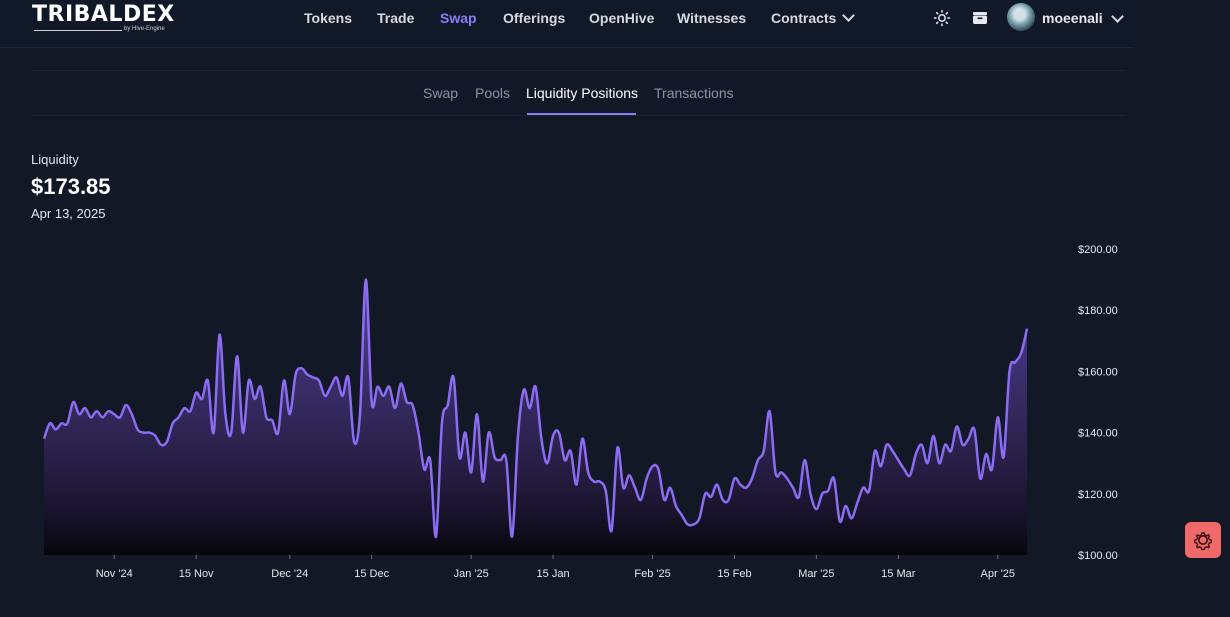 The width and height of the screenshot is (1230, 617). I want to click on x-tick-label: Dec '24, so click(289, 574).